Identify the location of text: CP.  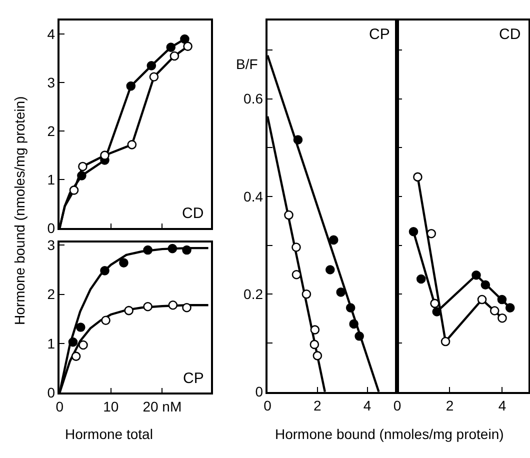
(193, 378).